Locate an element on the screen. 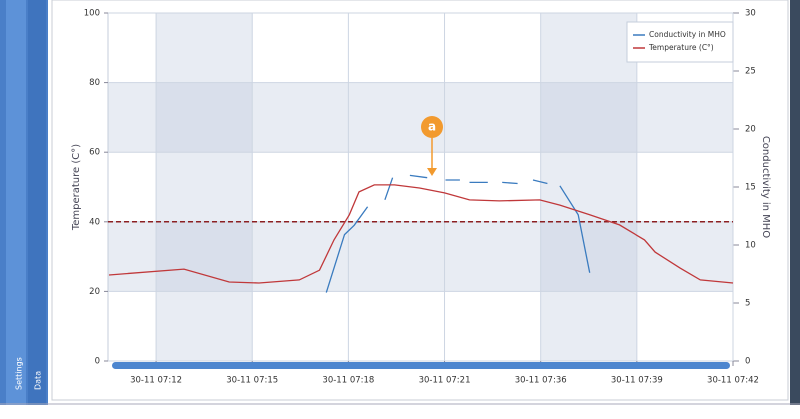 This screenshot has height=419, width=800. settings-label: Settings is located at coordinates (19, 373).